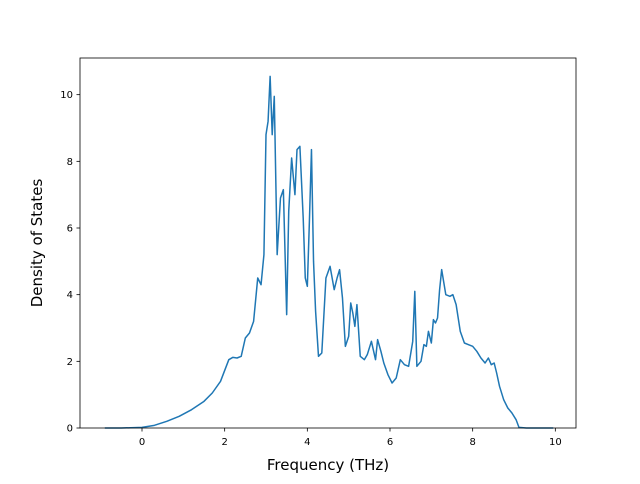 The image size is (640, 484). What do you see at coordinates (390, 442) in the screenshot?
I see `x-tick-label: 6` at bounding box center [390, 442].